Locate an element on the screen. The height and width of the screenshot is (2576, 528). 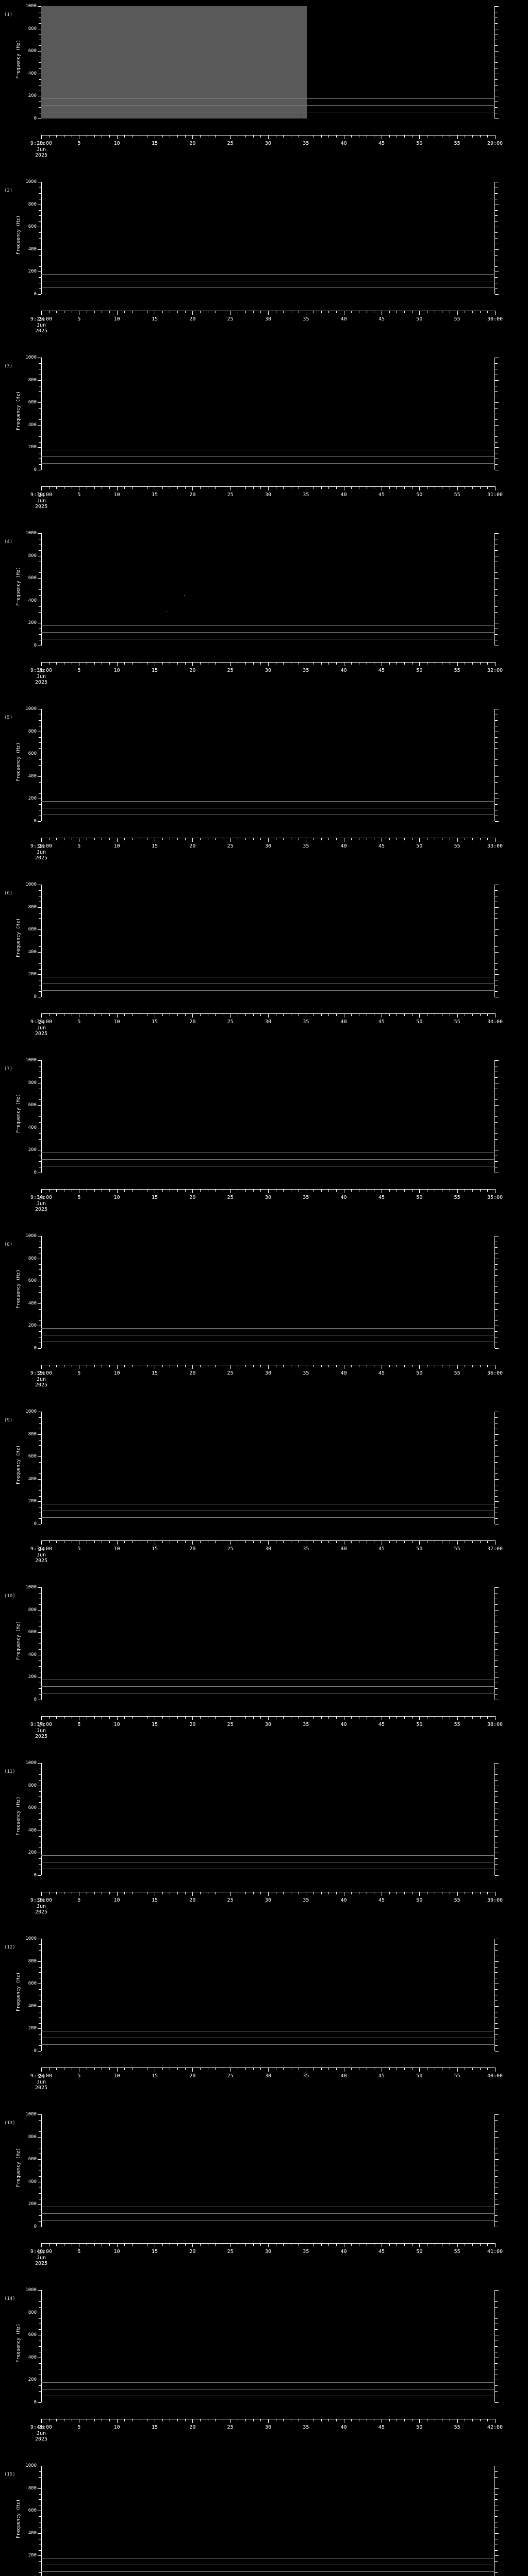
date-line: 2025 is located at coordinates (41, 331).